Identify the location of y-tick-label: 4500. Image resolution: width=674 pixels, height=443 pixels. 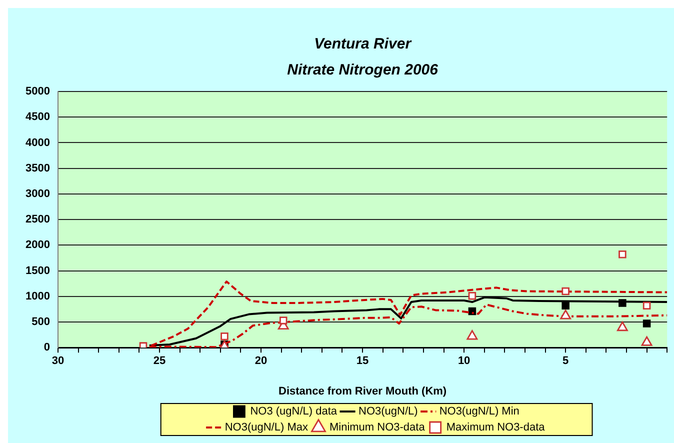
(38, 117).